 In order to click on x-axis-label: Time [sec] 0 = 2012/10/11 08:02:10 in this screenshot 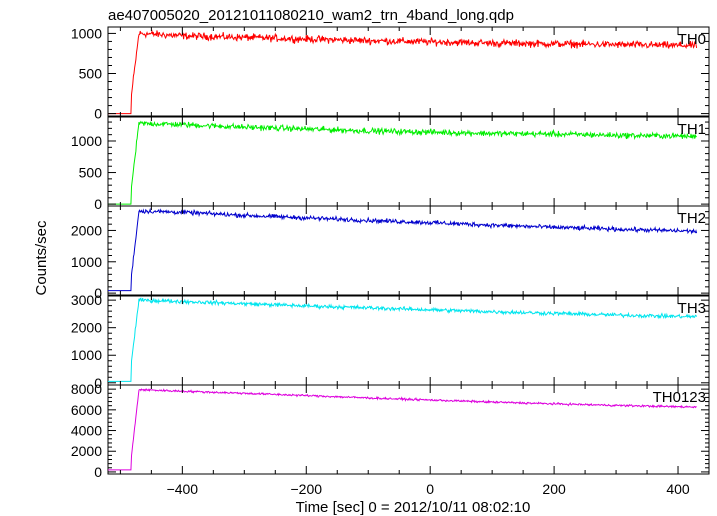, I will do `click(413, 507)`.